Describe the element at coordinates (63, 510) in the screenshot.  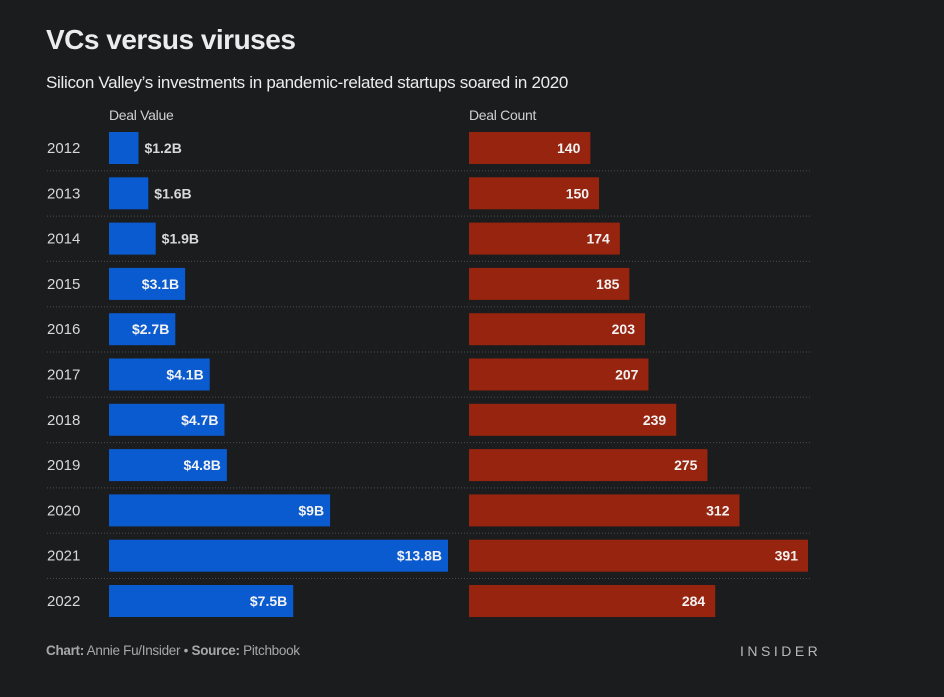
I see `year-label: 2020` at that location.